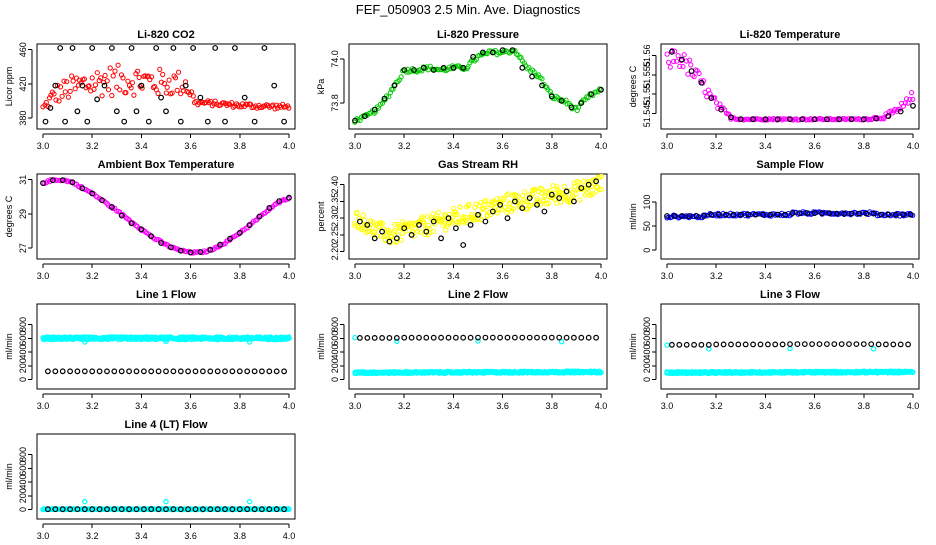 This screenshot has width=936, height=545. I want to click on series-secondary, so click(166, 371).